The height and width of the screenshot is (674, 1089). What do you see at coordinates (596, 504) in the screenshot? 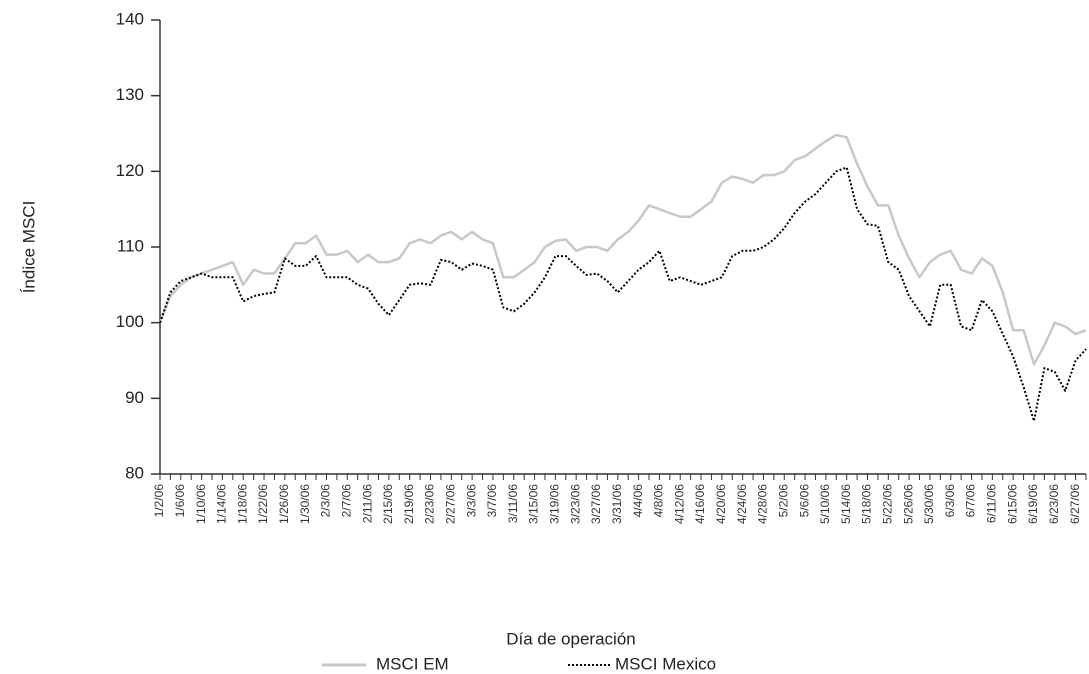
I see `x-tick-label: 3/27/06` at bounding box center [596, 504].